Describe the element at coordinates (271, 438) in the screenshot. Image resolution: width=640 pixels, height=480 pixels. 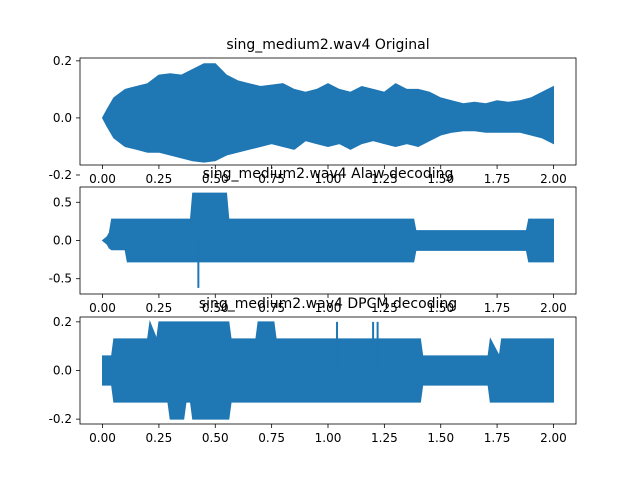
I see `x-tick-label-2-3: 0.75` at that location.